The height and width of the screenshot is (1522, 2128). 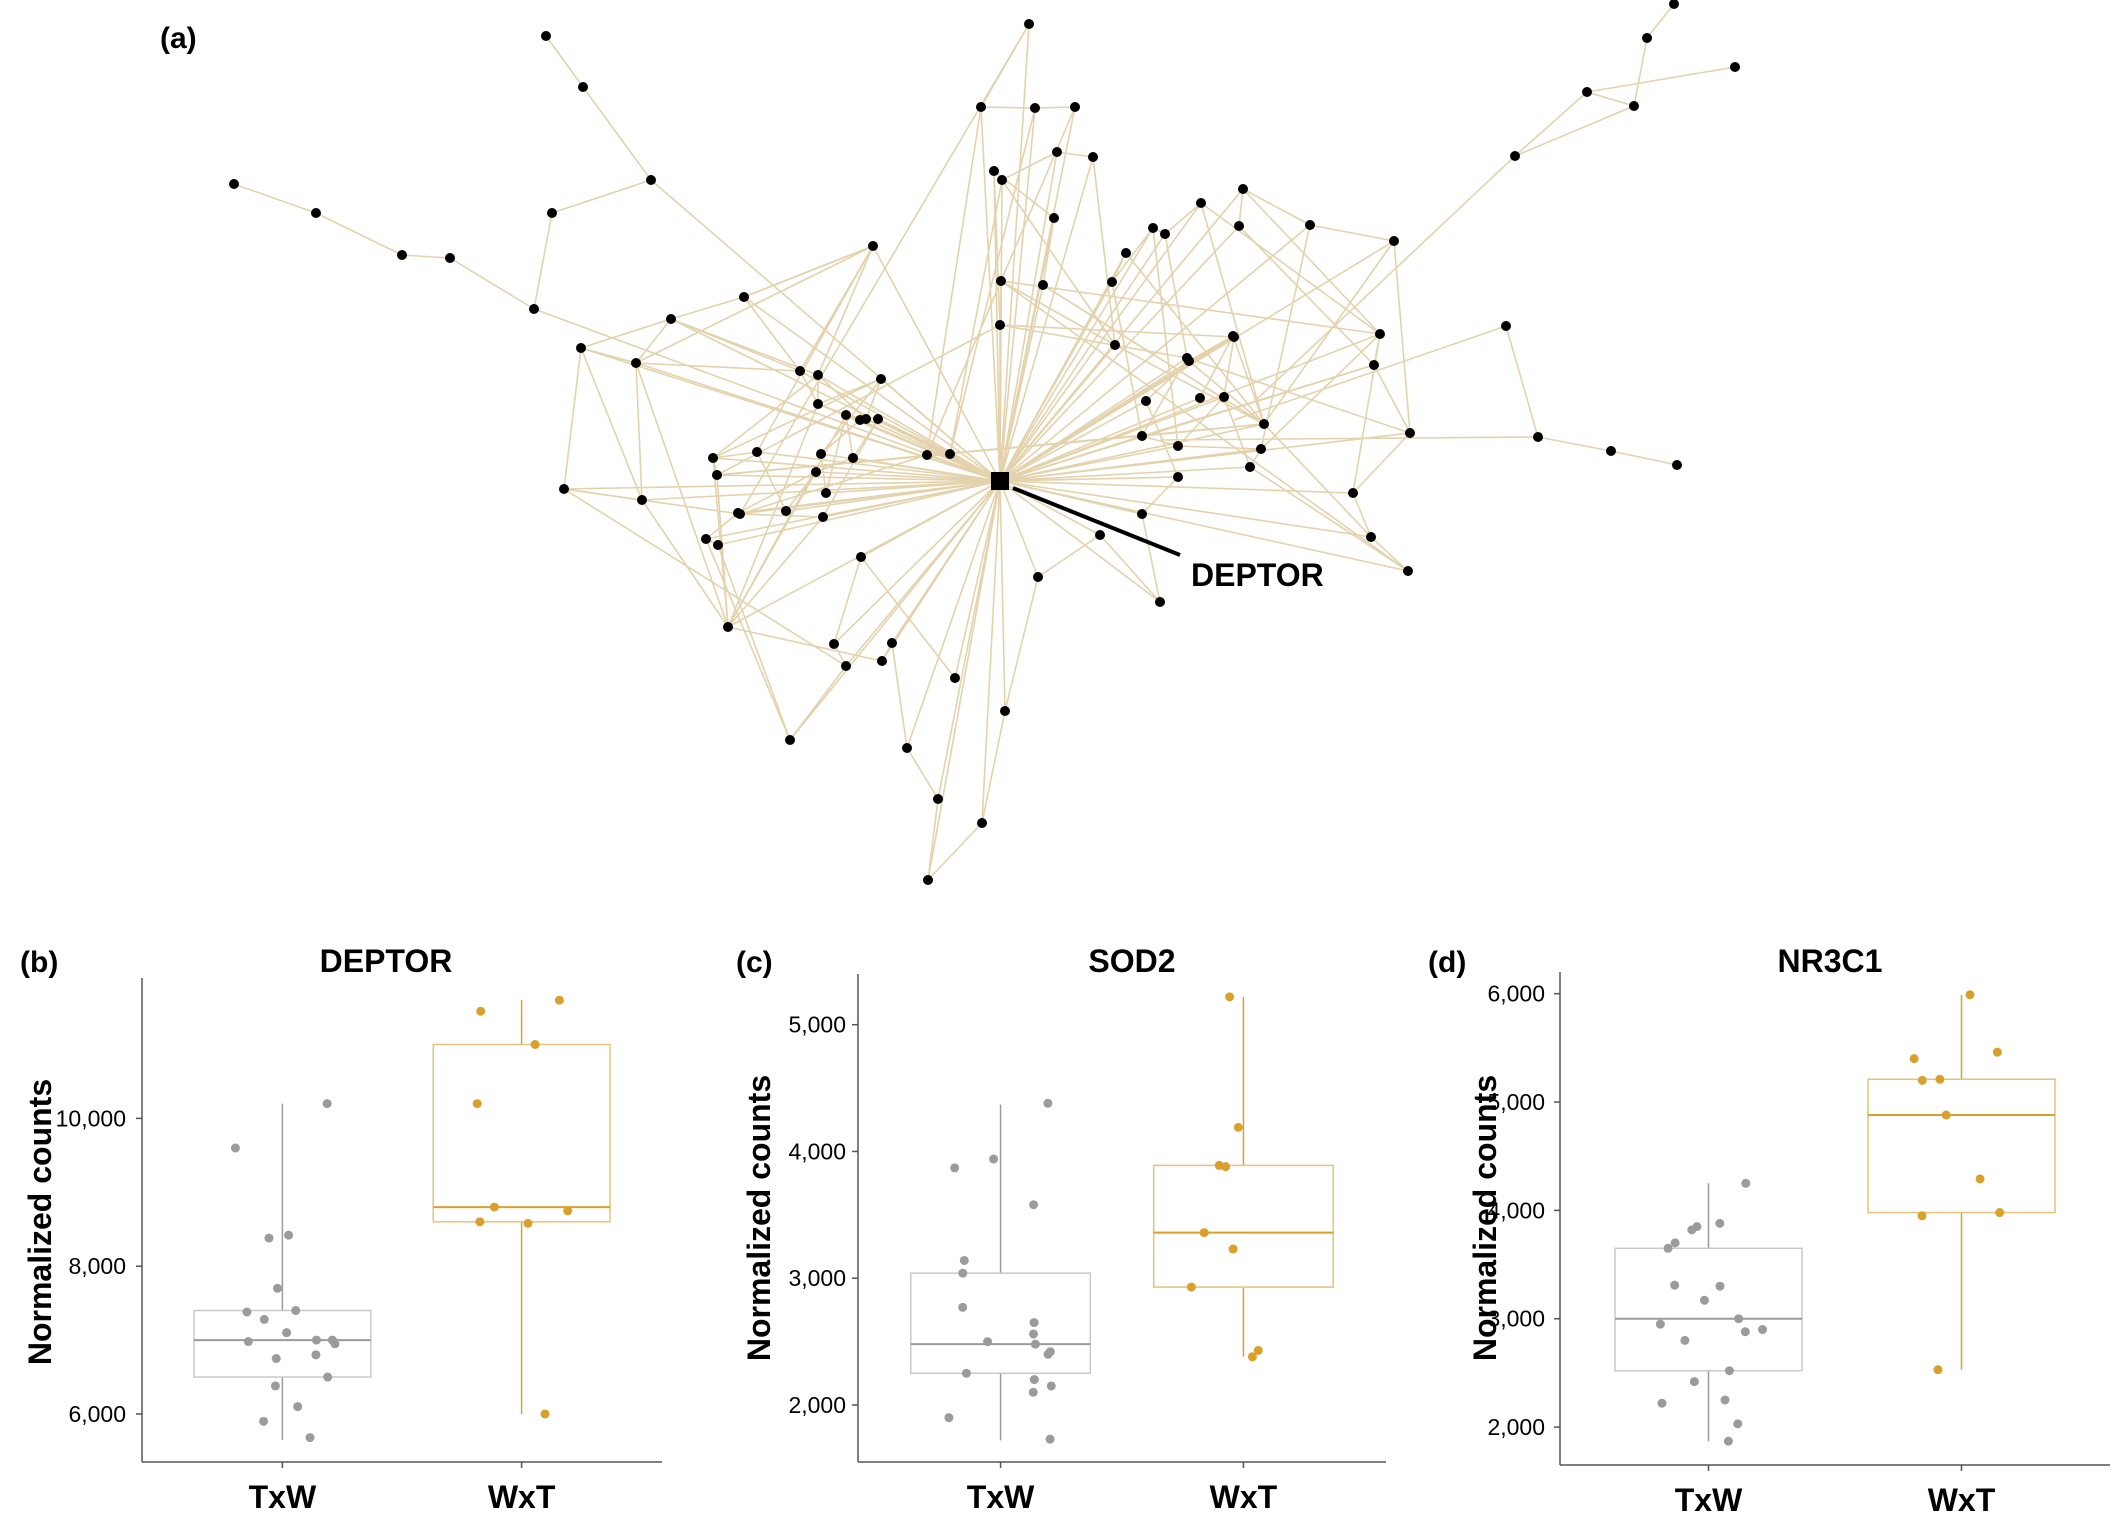 I want to click on y-axis-label: Normalized counts, so click(x=40, y=1222).